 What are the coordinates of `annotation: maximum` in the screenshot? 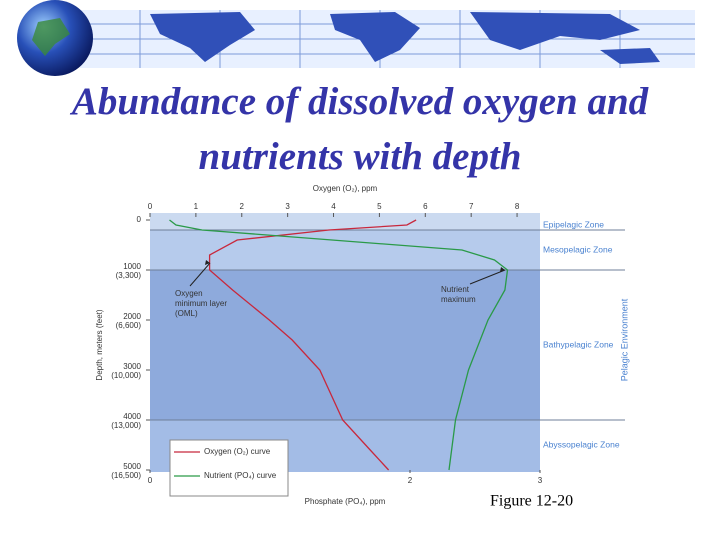 It's located at (458, 299).